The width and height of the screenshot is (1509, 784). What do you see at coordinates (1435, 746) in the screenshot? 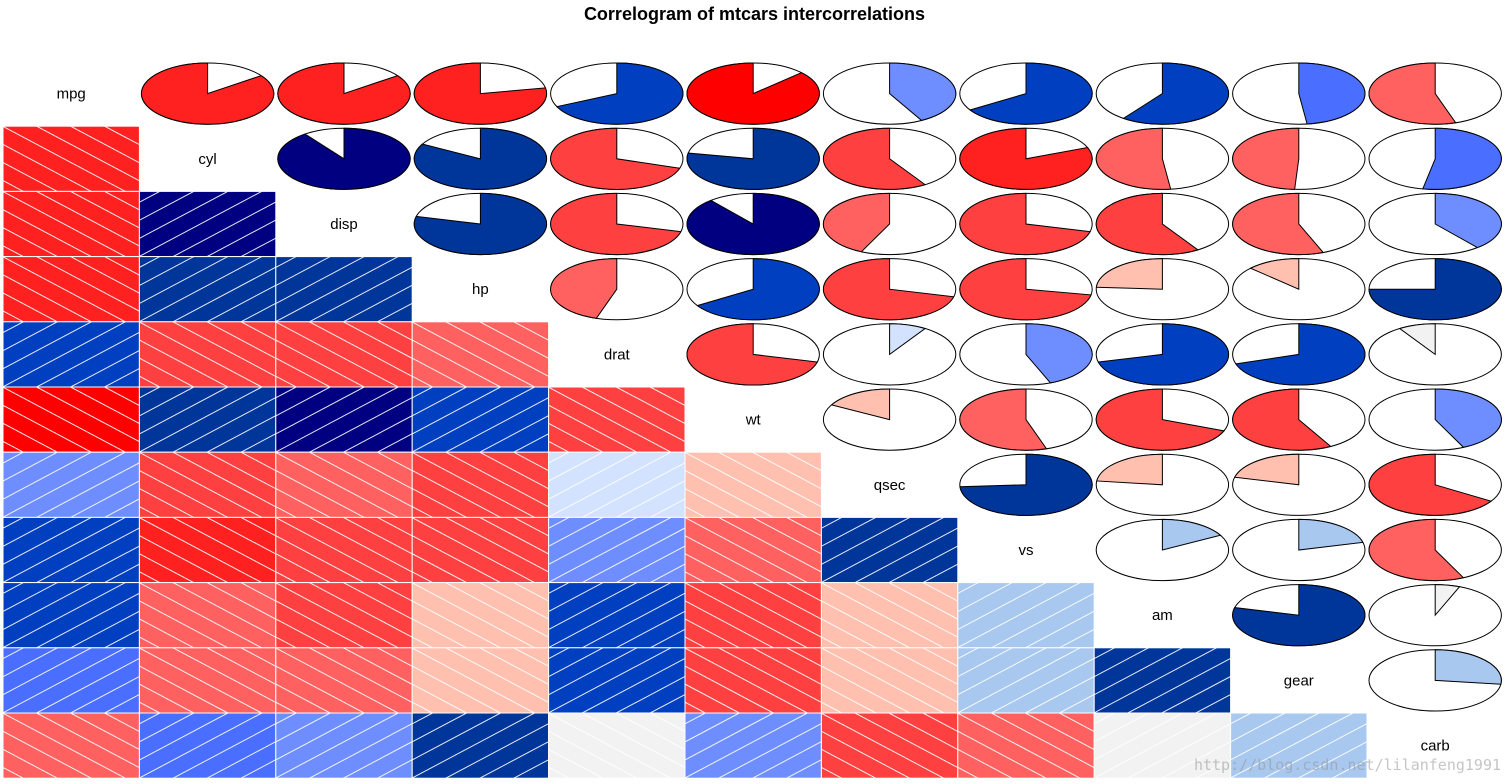
I see `variable-label-carb: carb` at bounding box center [1435, 746].